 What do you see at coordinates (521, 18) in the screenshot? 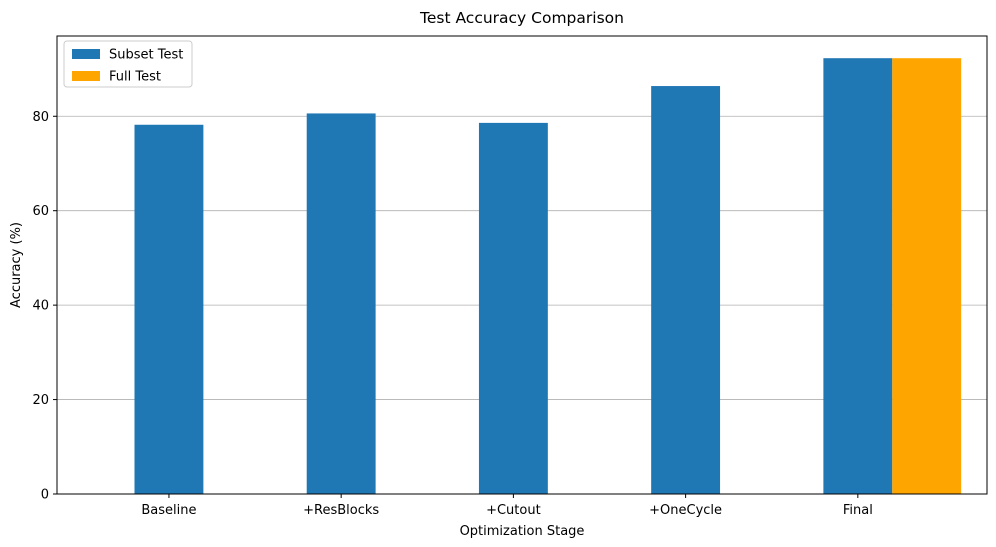
I see `chart-title: Test Accuracy Comparison` at bounding box center [521, 18].